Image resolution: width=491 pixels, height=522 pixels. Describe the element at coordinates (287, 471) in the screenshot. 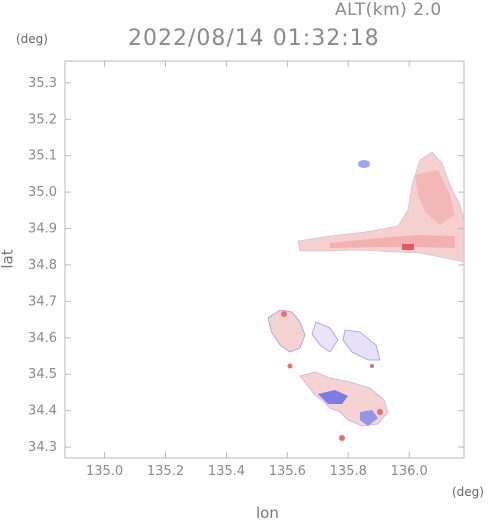

I see `x-tick-label: 135.6` at that location.